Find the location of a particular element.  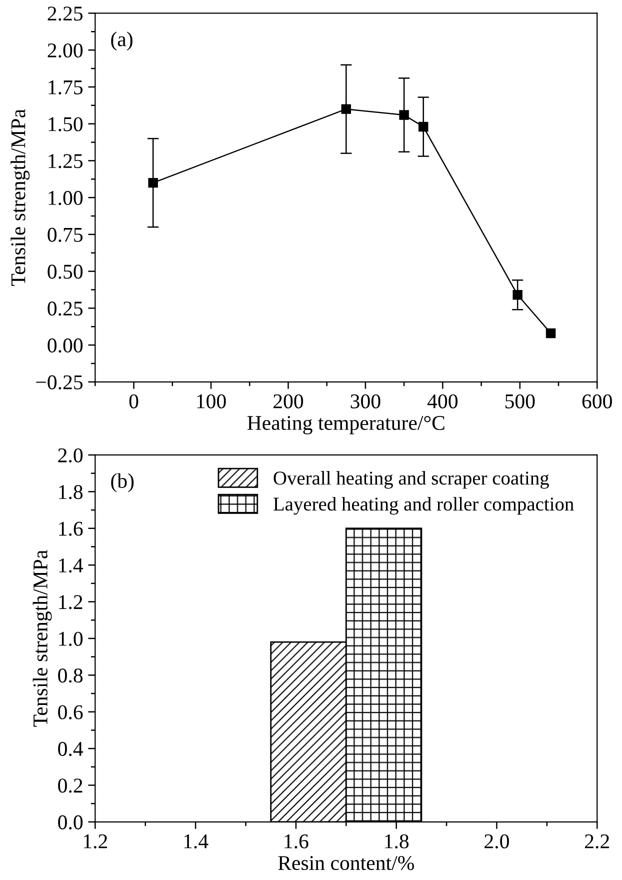

x-axis-title: Resin content/% is located at coordinates (346, 863).